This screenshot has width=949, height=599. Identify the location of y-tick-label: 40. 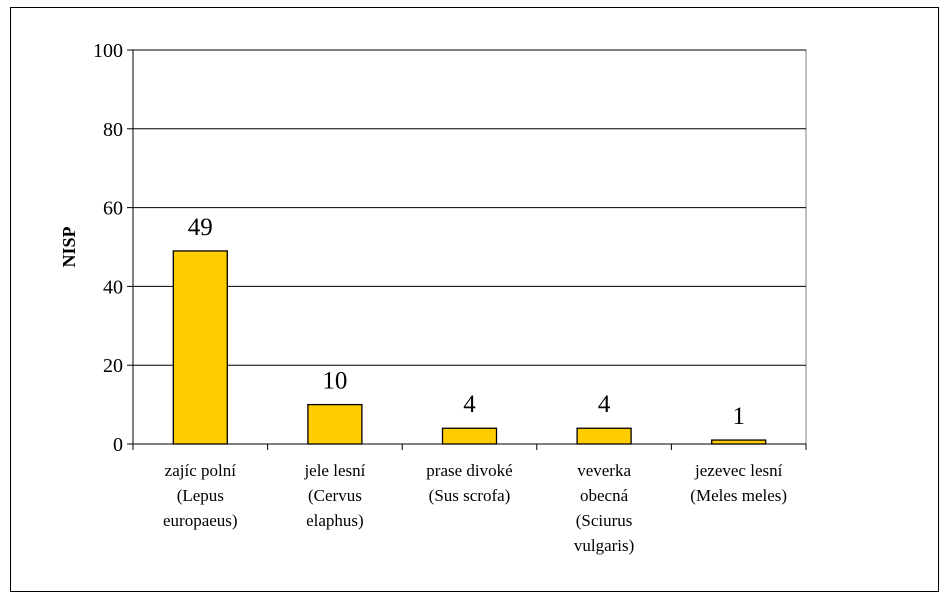
(113, 287).